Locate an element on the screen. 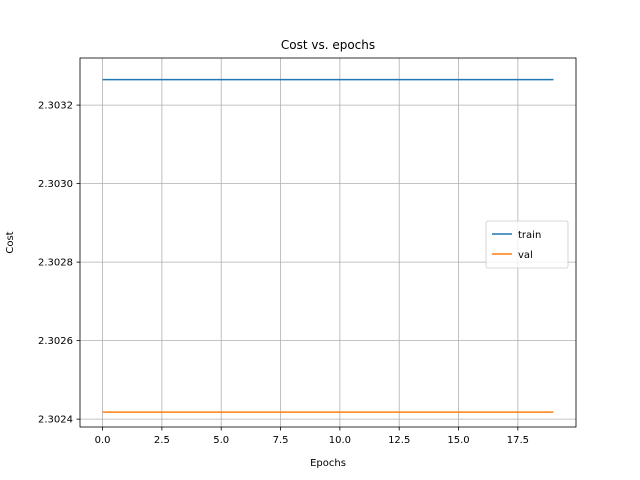  x-tick-label: 12.5 is located at coordinates (399, 440).